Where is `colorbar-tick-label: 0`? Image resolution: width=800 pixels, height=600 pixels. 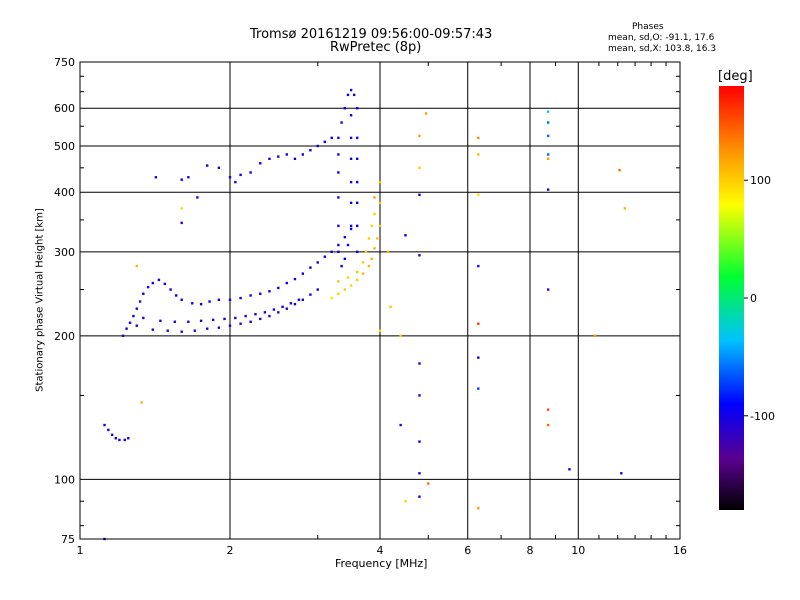
colorbar-tick-label: 0 is located at coordinates (753, 298).